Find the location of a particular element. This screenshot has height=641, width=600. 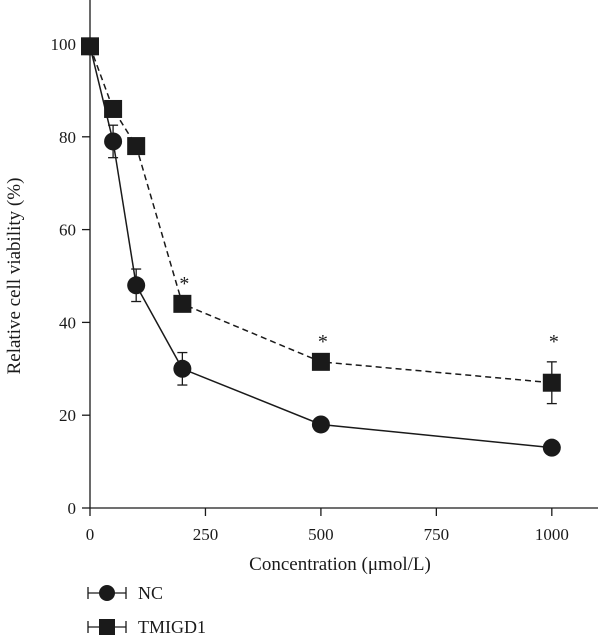

x-axis-label: Concentration (μmol/L) is located at coordinates (340, 564).